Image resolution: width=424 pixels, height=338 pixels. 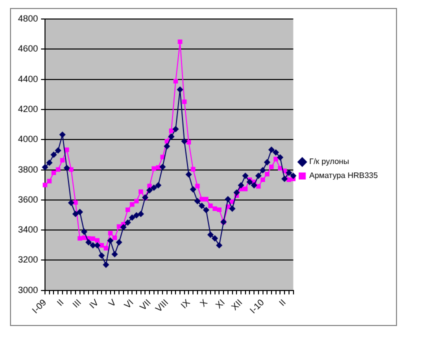 I want to click on x-tick-label: IX, so click(x=185, y=303).